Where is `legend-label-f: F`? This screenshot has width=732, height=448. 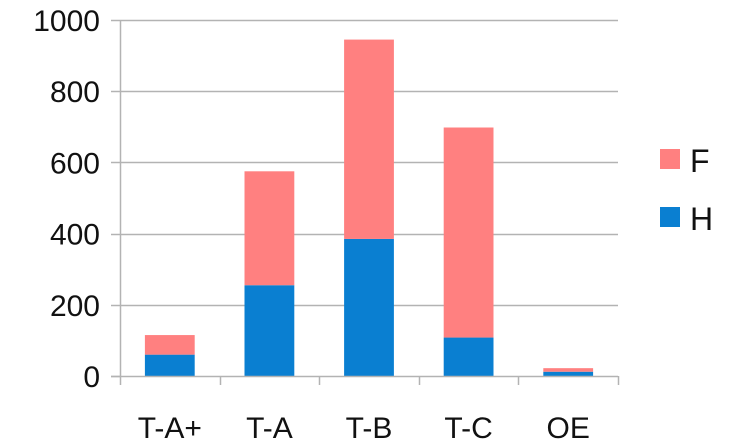
legend-label-f: F is located at coordinates (700, 161).